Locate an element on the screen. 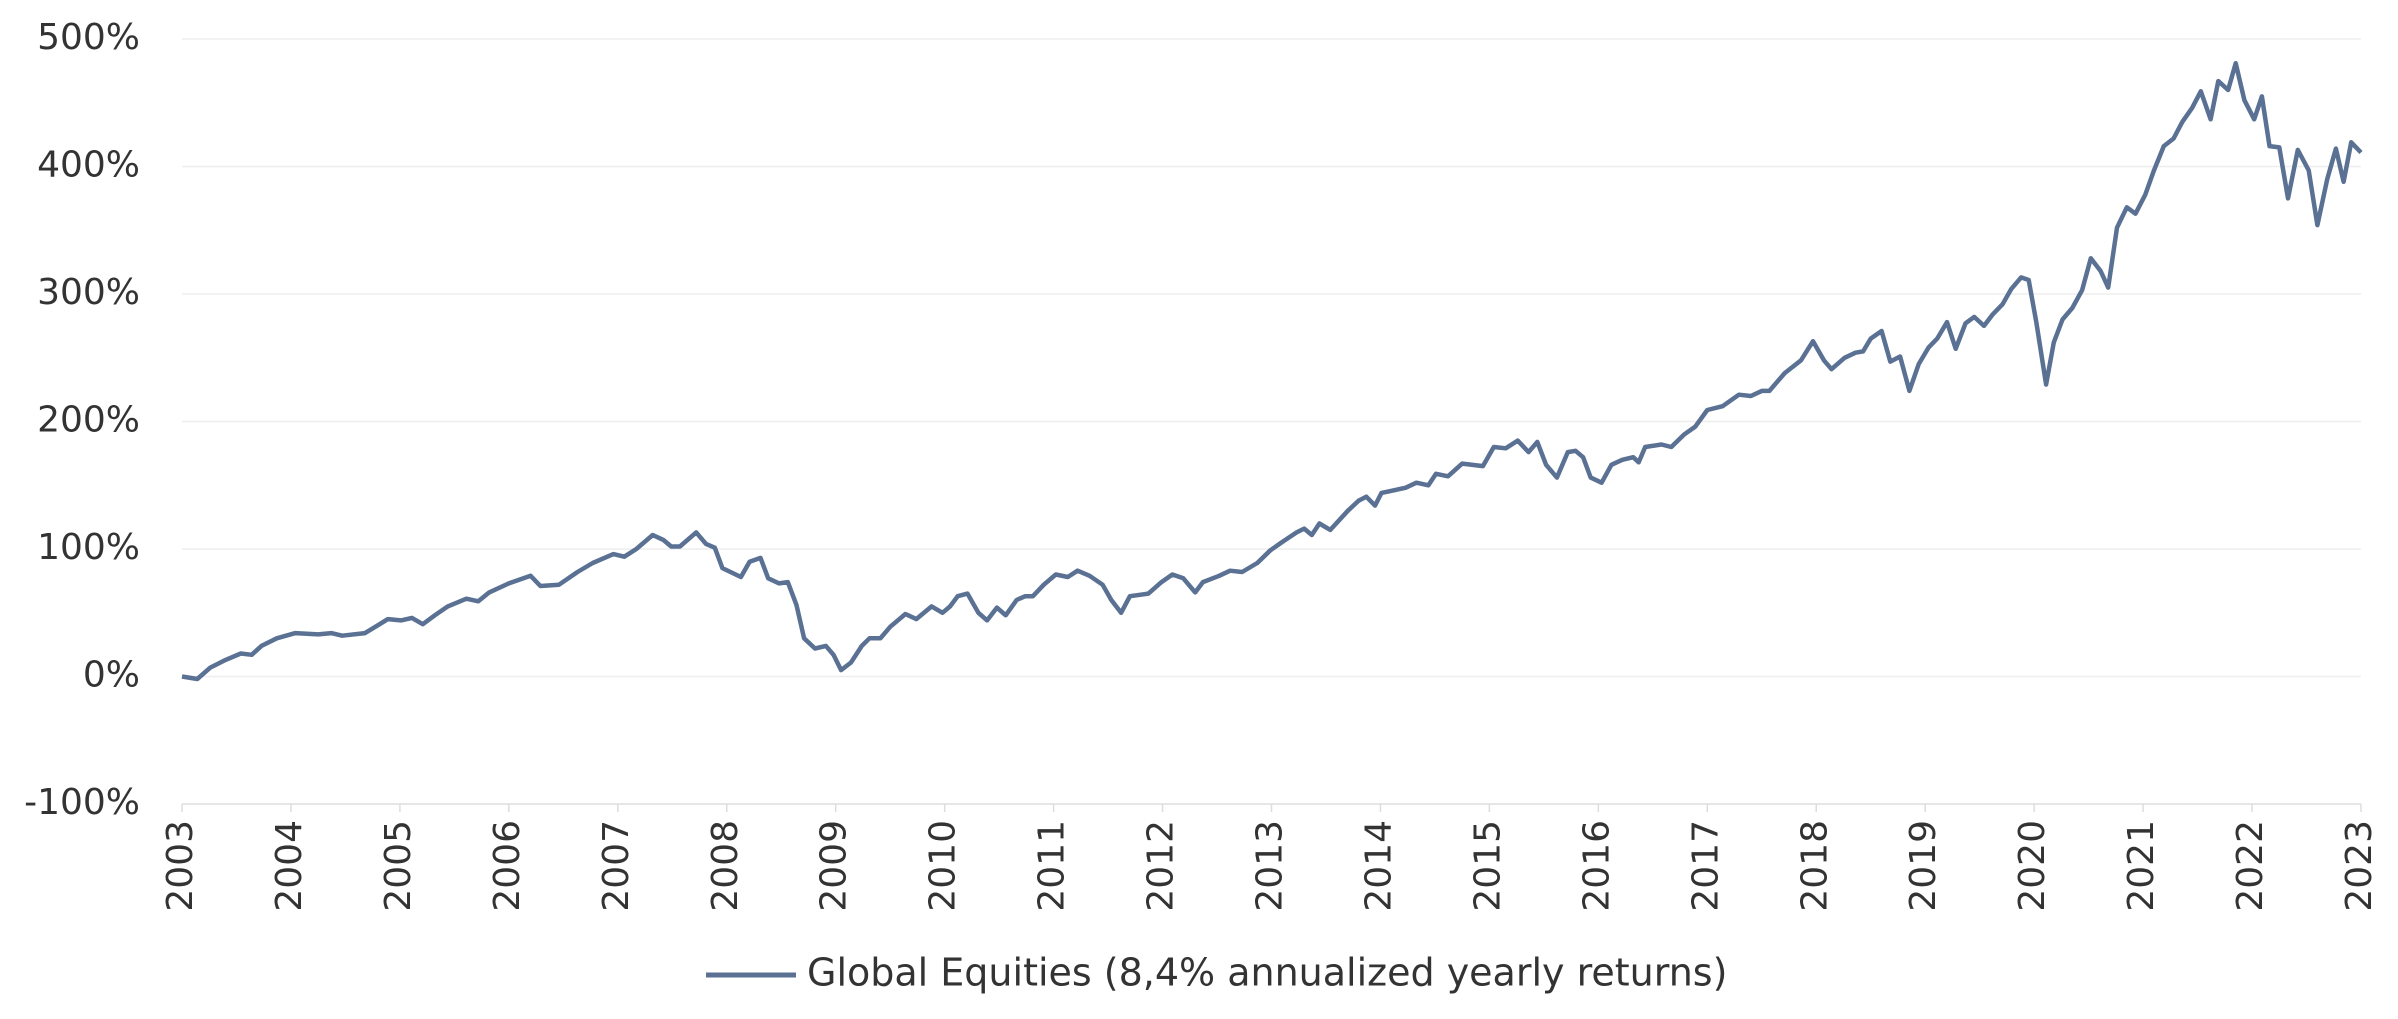 The image size is (2398, 1019). x-tick-label: 2005 is located at coordinates (398, 866).